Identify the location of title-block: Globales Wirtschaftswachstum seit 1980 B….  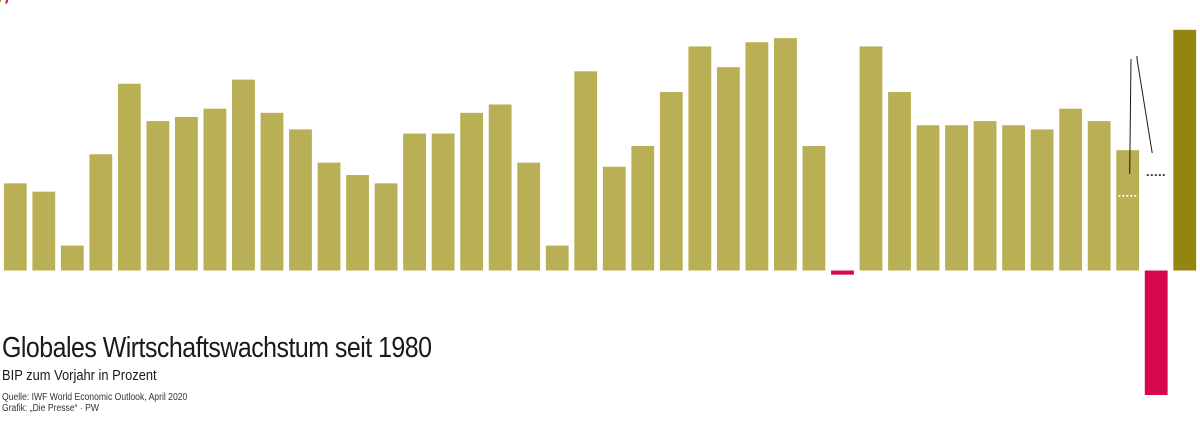
(251, 373).